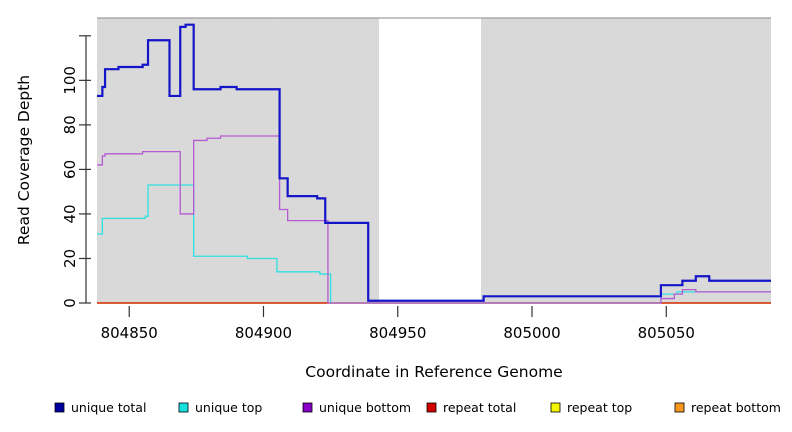  What do you see at coordinates (70, 80) in the screenshot?
I see `y-tick-label: 100` at bounding box center [70, 80].